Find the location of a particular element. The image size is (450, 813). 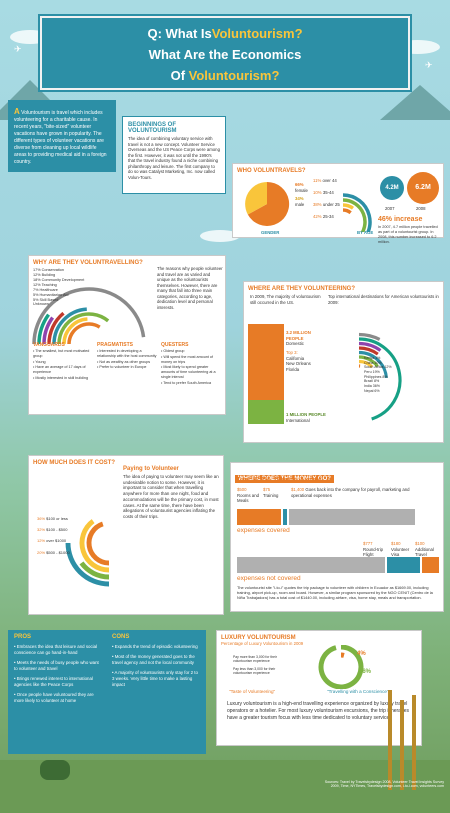

beginnings-heading: BEGINNINGS OF VOLUNTOURISM is located at coordinates (152, 128).